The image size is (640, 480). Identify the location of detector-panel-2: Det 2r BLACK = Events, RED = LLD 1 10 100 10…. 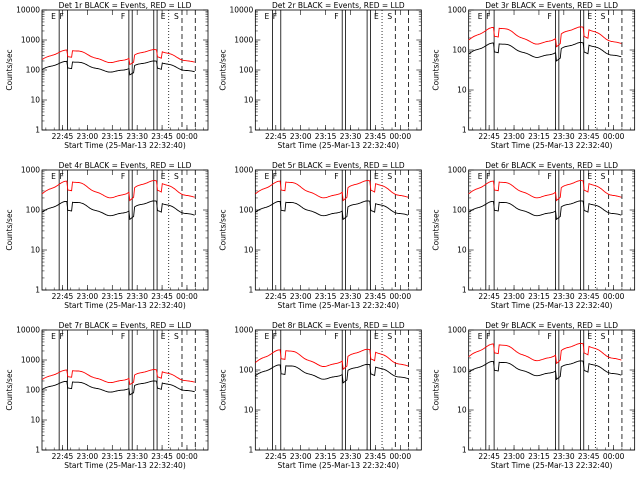
(320, 75).